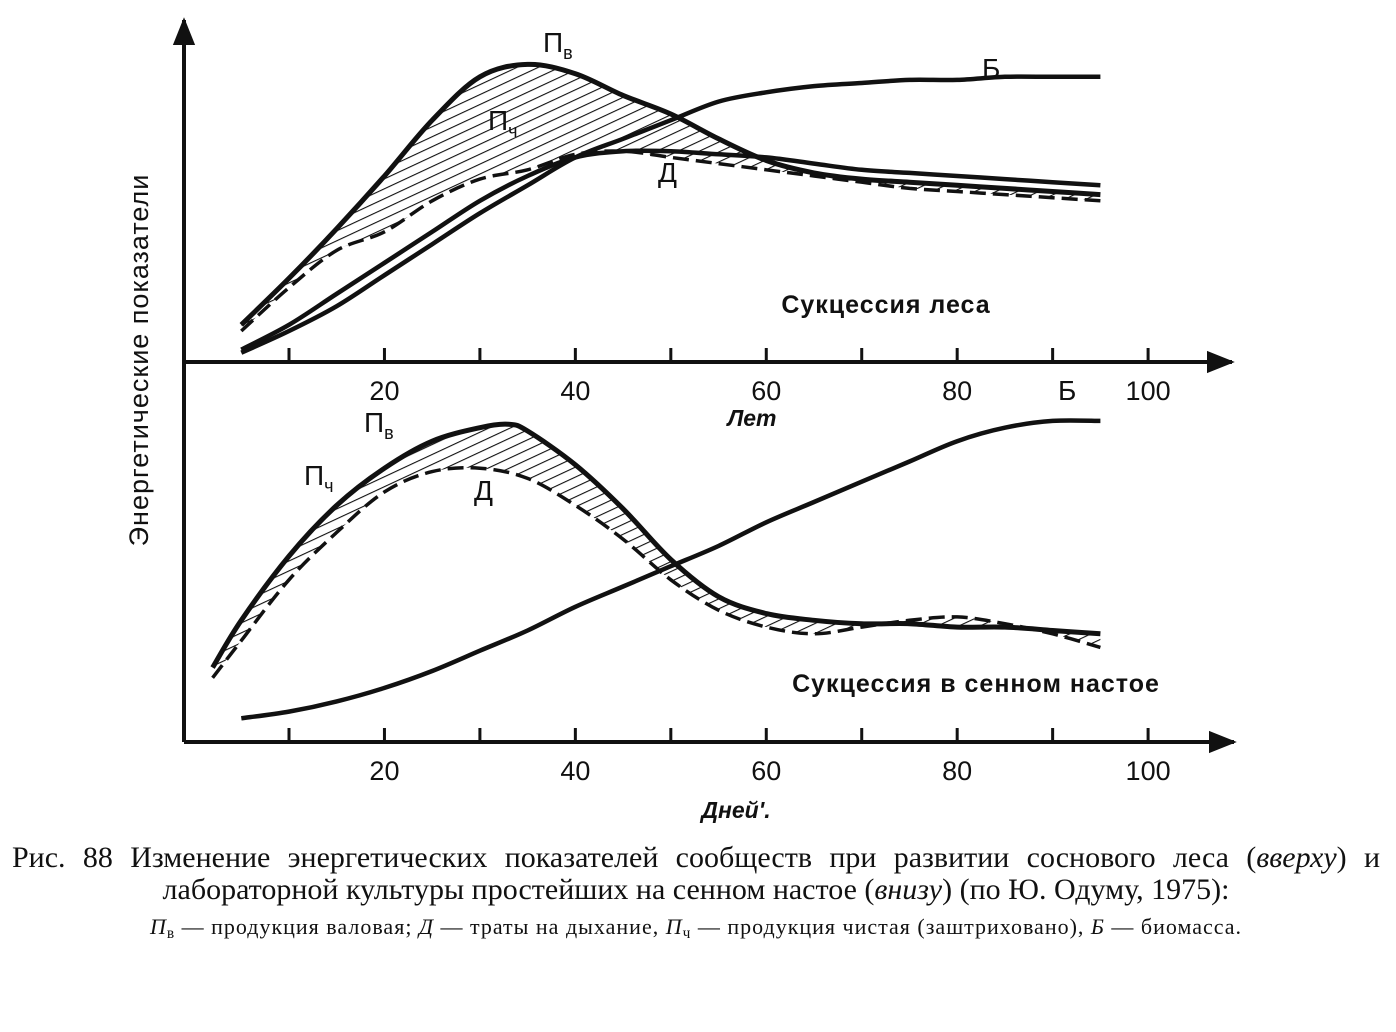  What do you see at coordinates (503, 123) in the screenshot?
I see `forest-label-net: Пч` at bounding box center [503, 123].